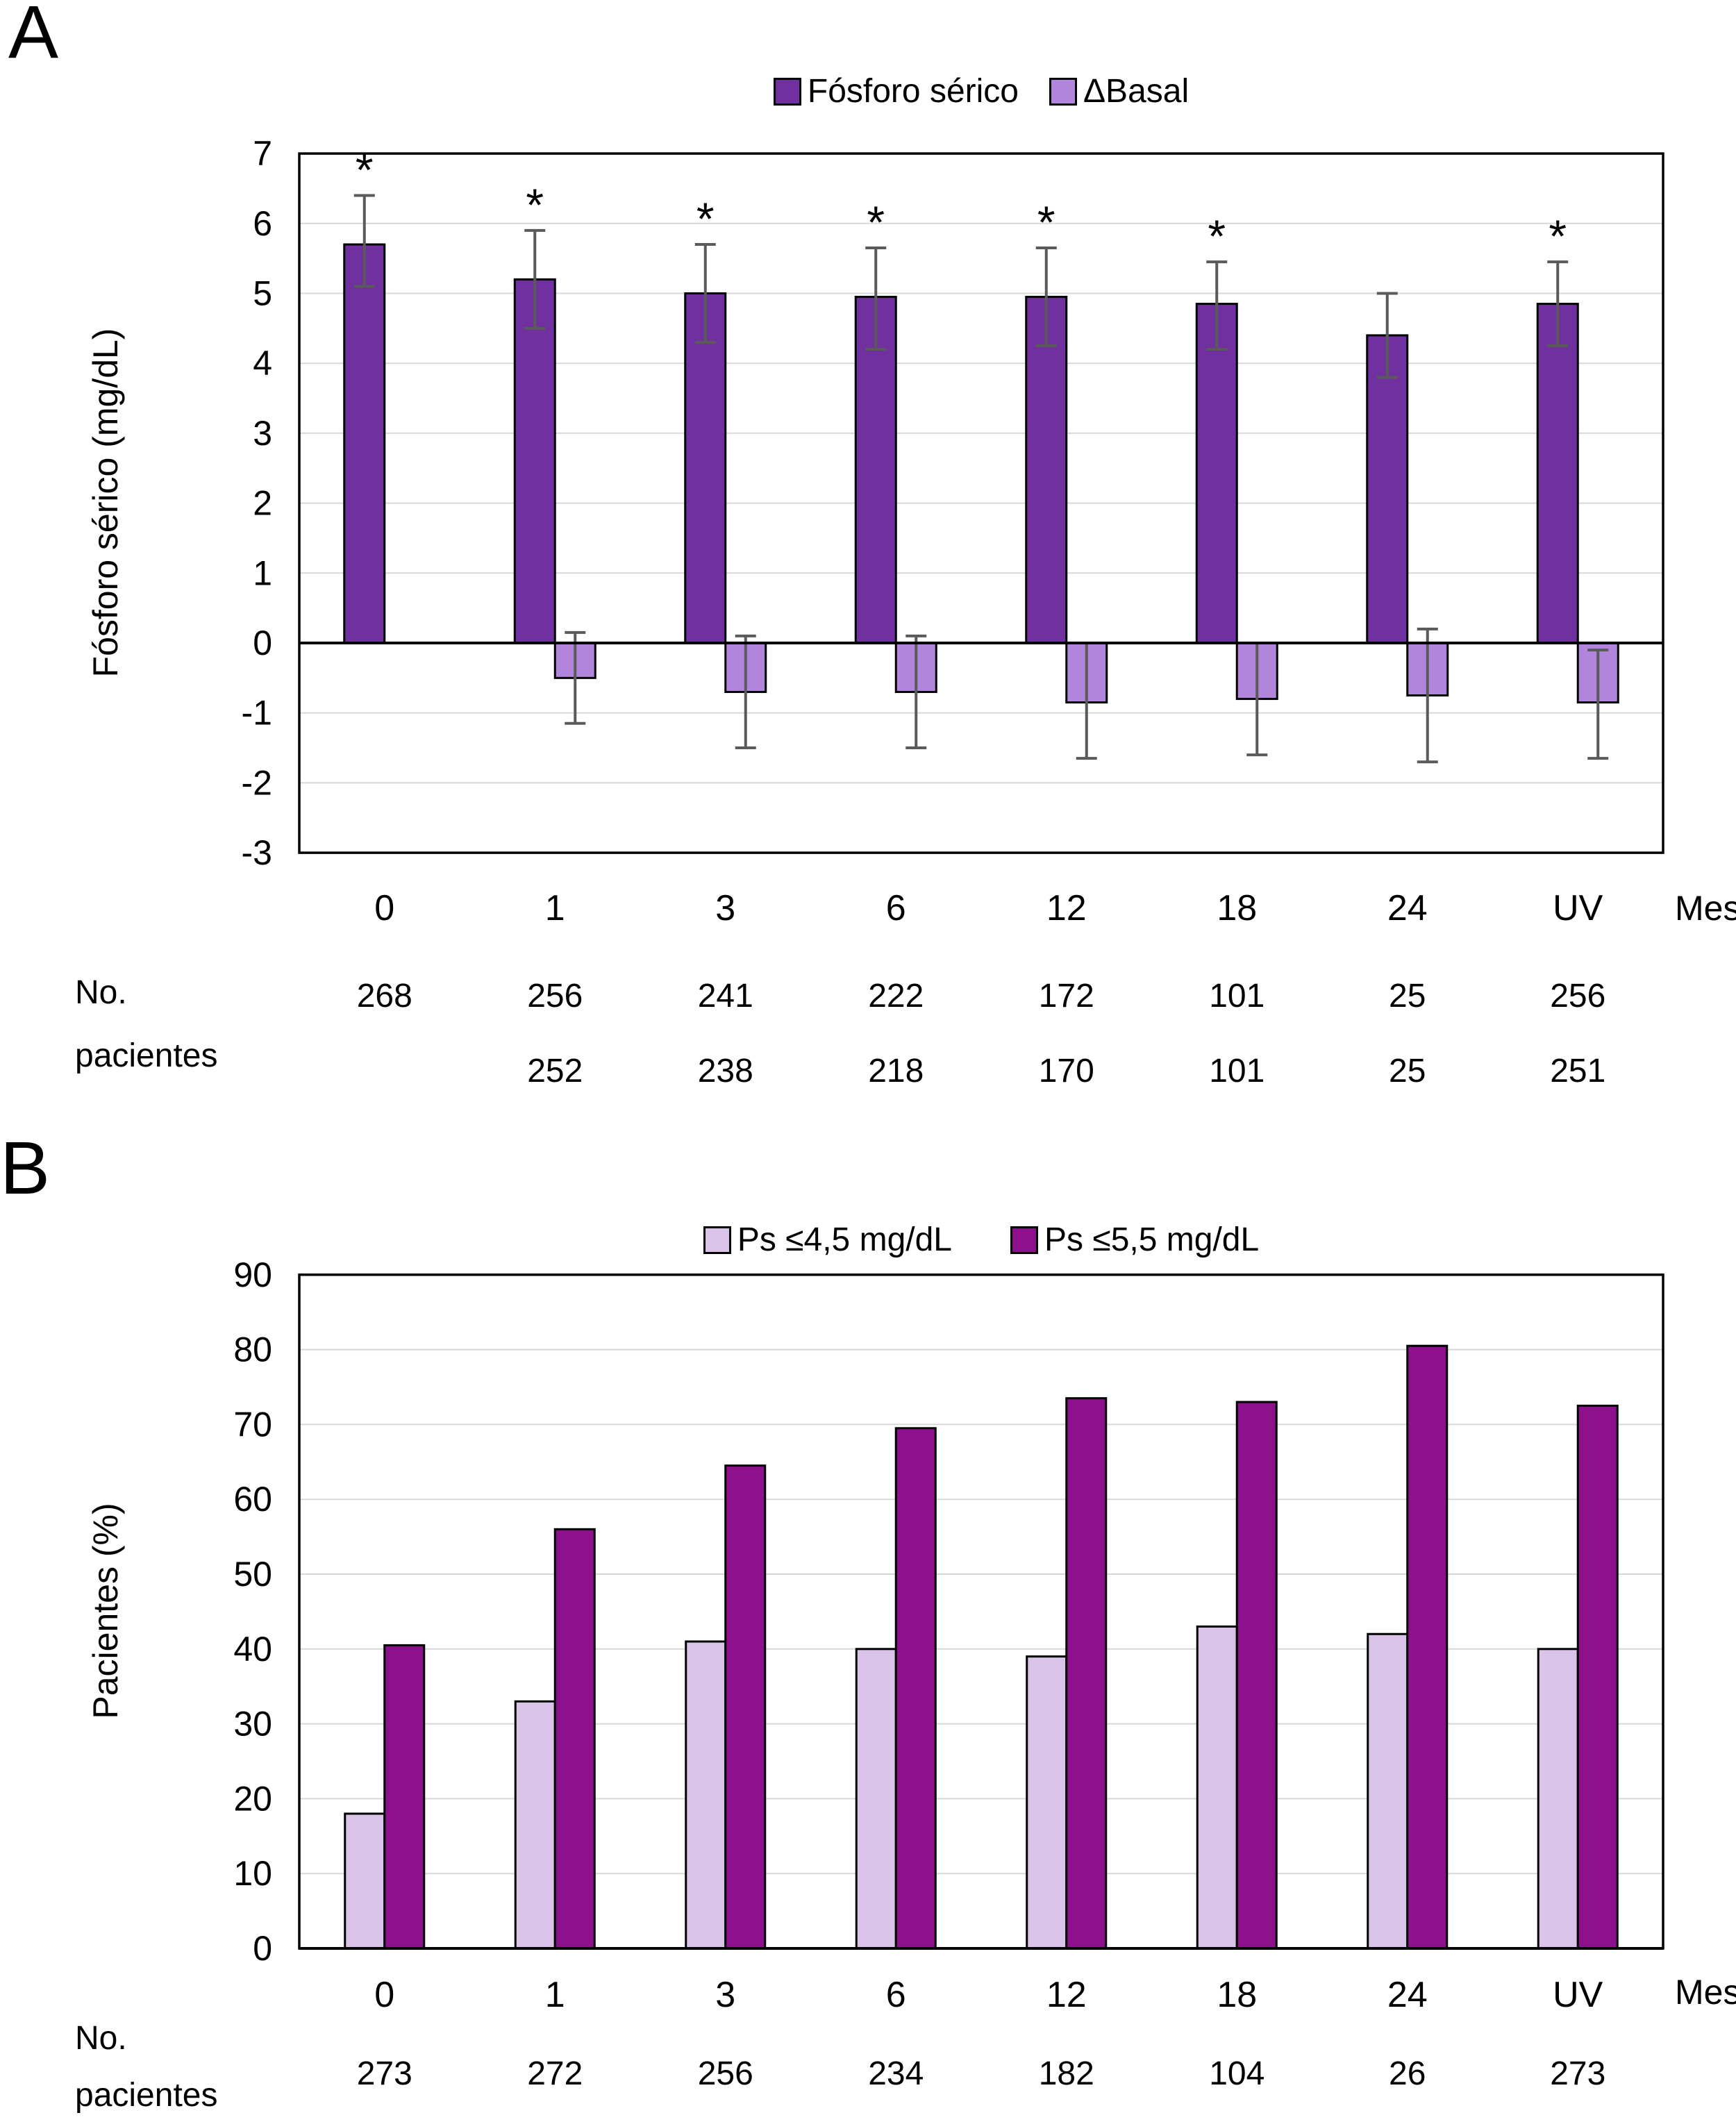 This screenshot has width=1736, height=2122. What do you see at coordinates (1136, 91) in the screenshot?
I see `legend-label: ΔBasal` at bounding box center [1136, 91].